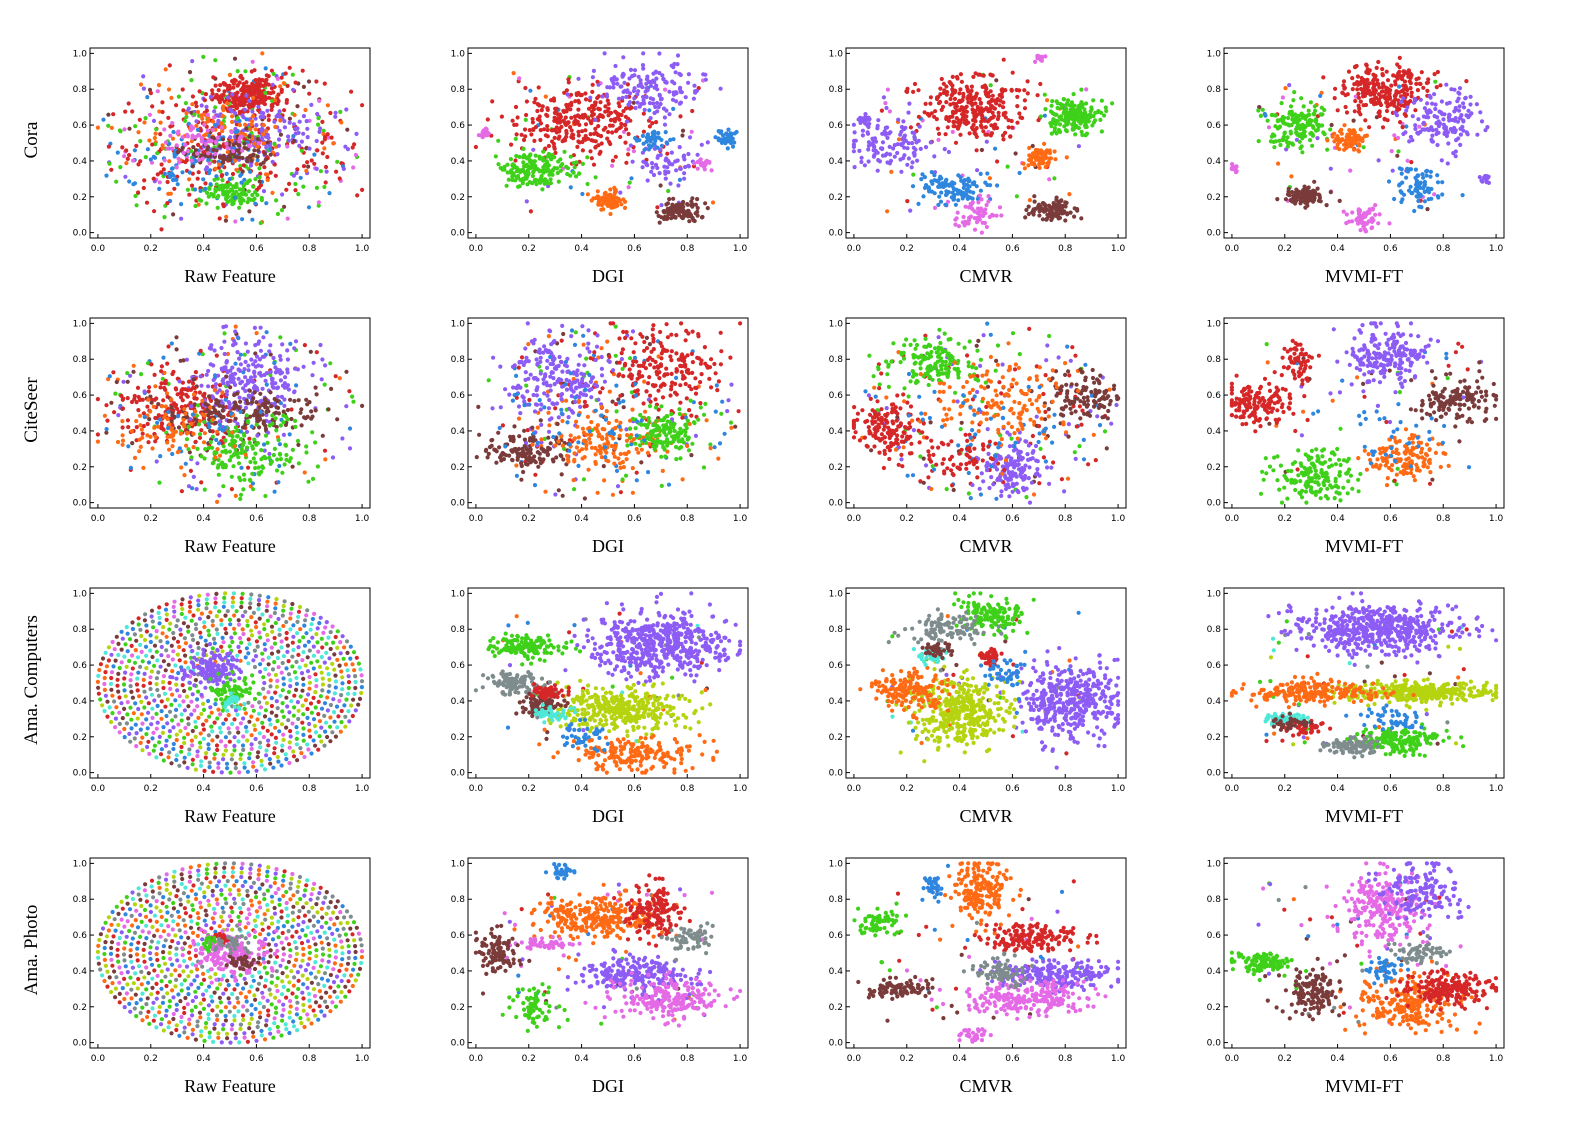 The image size is (1578, 1136). What do you see at coordinates (222, 420) in the screenshot?
I see `scatter-plot: 0.0 0.2 0.4 0.6 0.8 1.00.00.20.40.60.81.0` at bounding box center [222, 420].